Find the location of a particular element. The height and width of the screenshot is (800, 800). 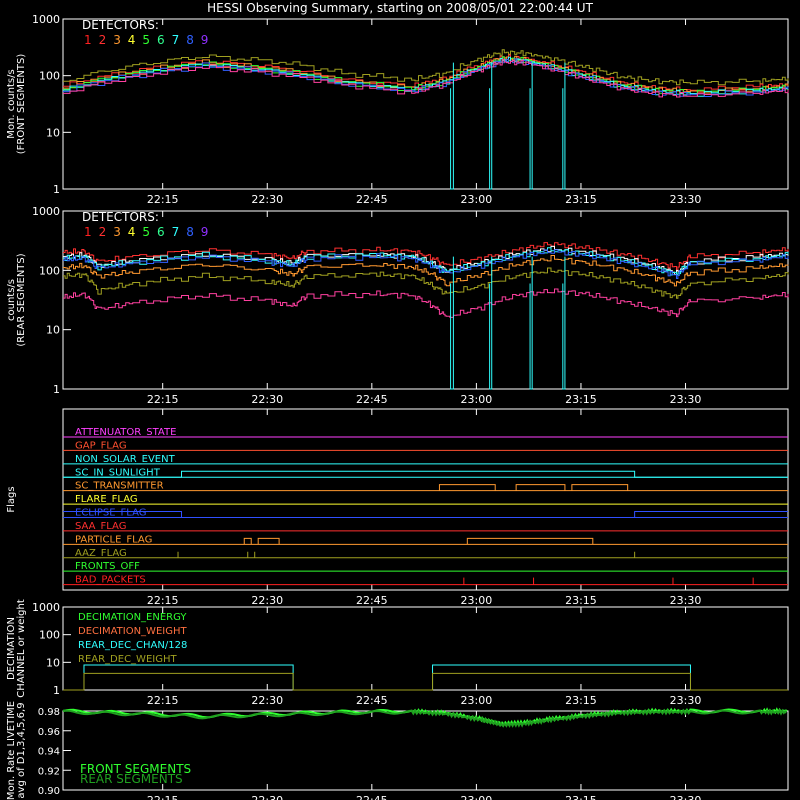

decimation-legend-entry: REAR_DEC_CHAN/128 is located at coordinates (132, 645).